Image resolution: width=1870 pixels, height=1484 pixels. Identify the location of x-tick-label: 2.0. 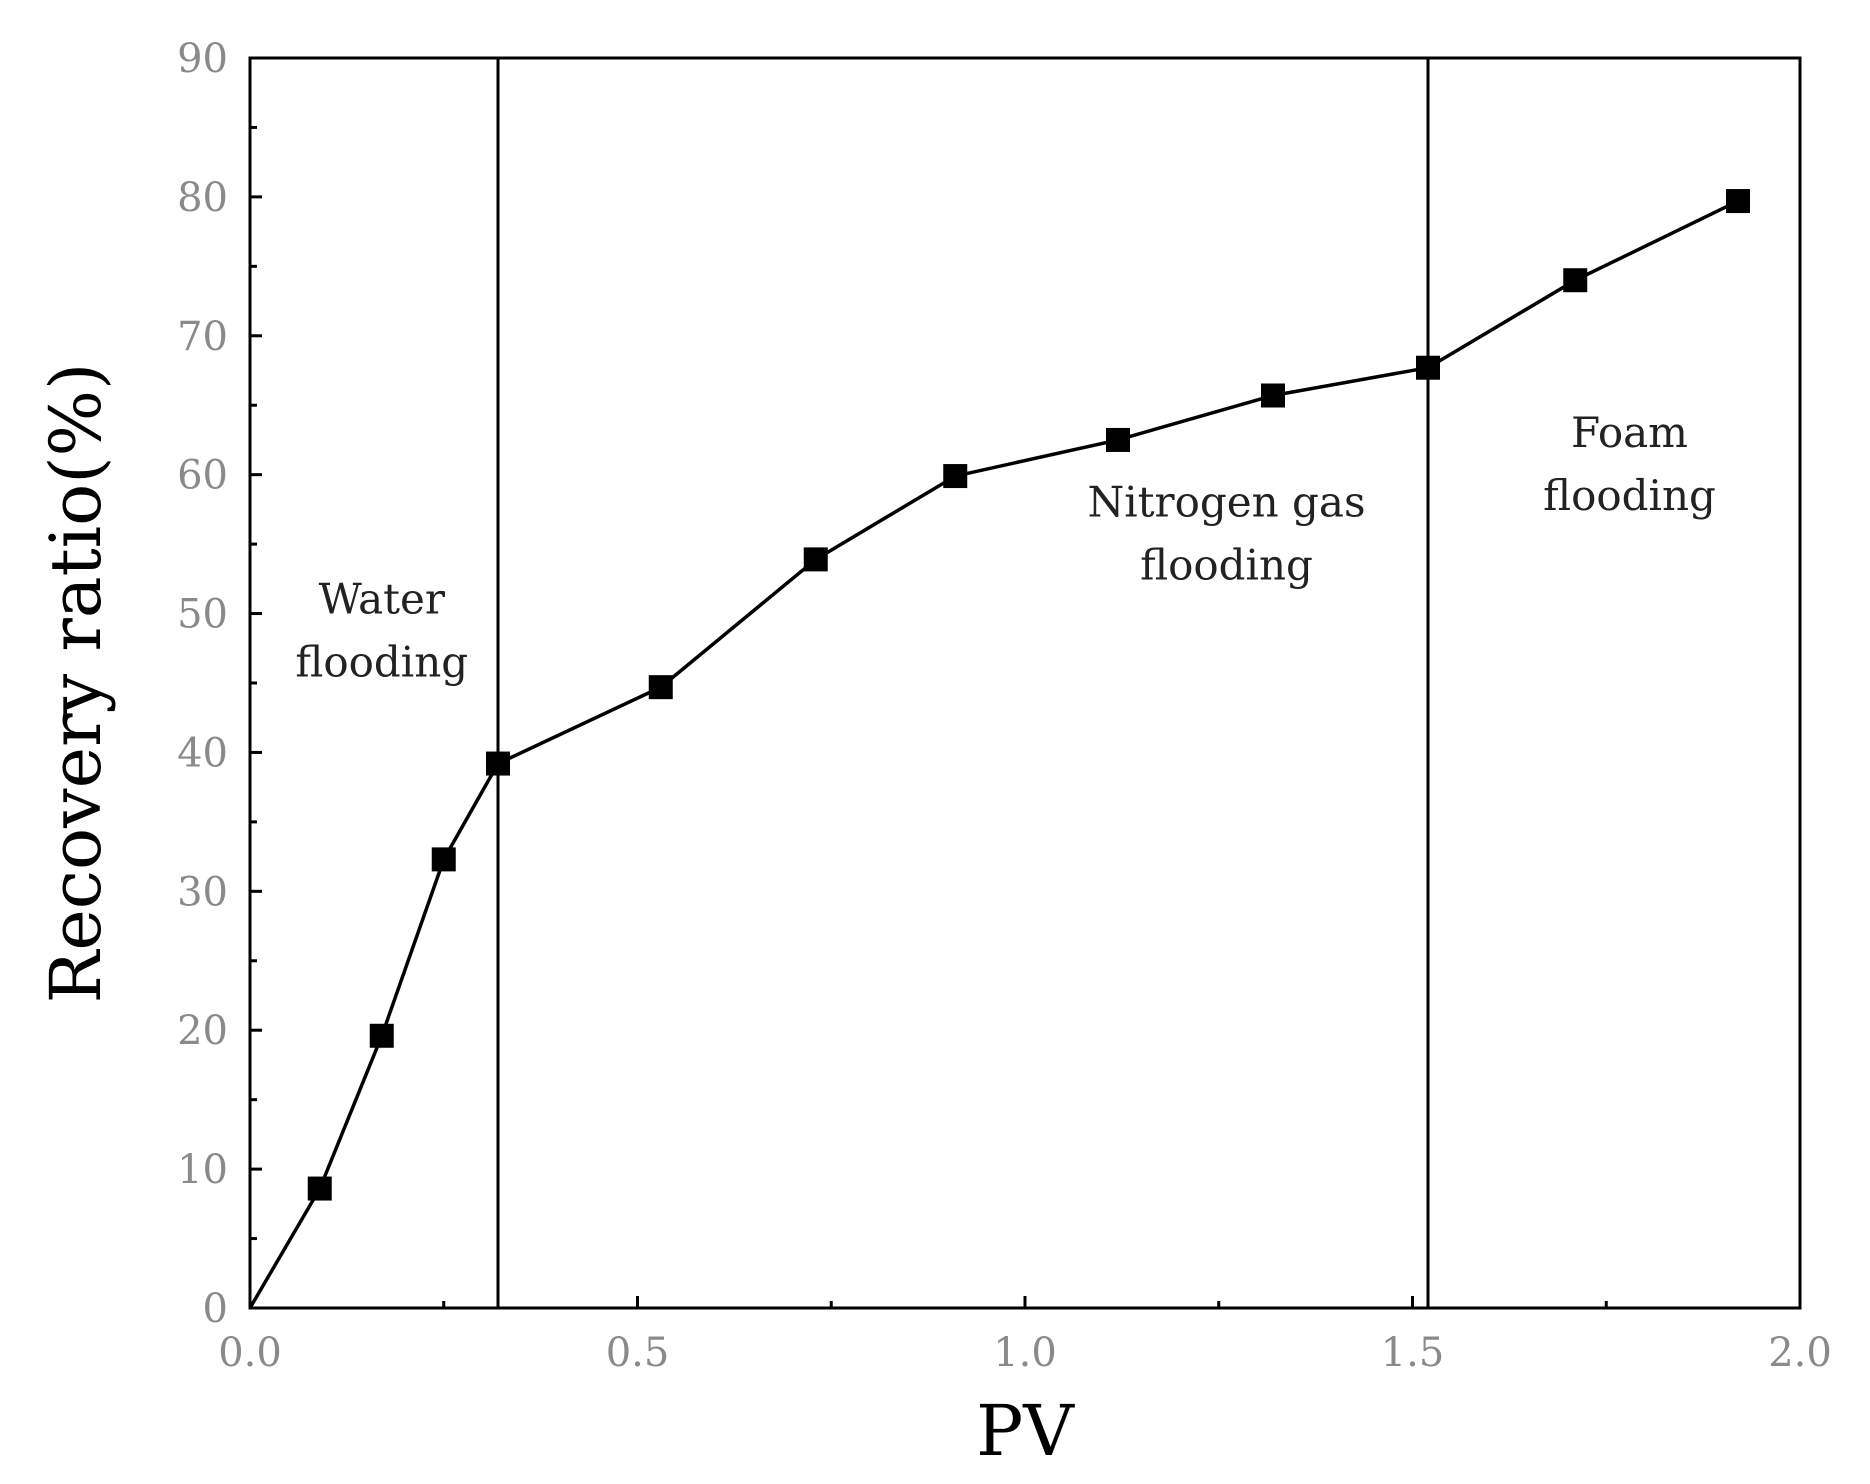
(1800, 1353).